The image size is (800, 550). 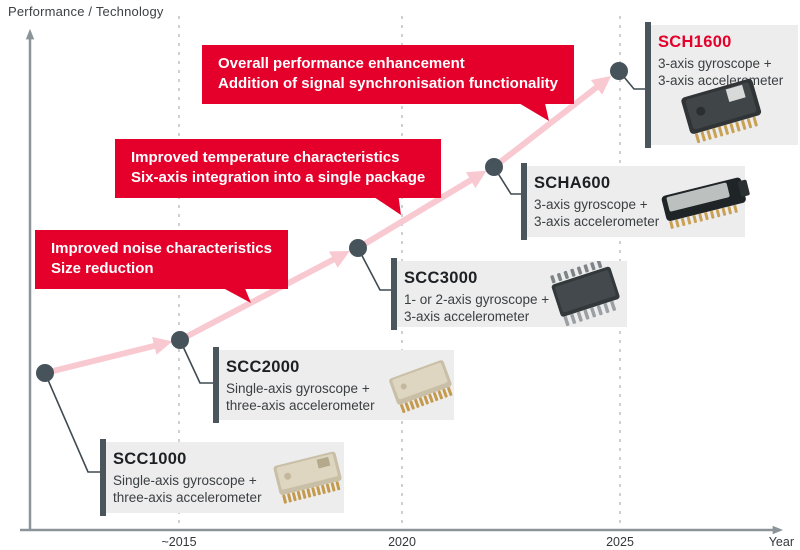 What do you see at coordinates (179, 542) in the screenshot?
I see `x-tick-2015: ~2015` at bounding box center [179, 542].